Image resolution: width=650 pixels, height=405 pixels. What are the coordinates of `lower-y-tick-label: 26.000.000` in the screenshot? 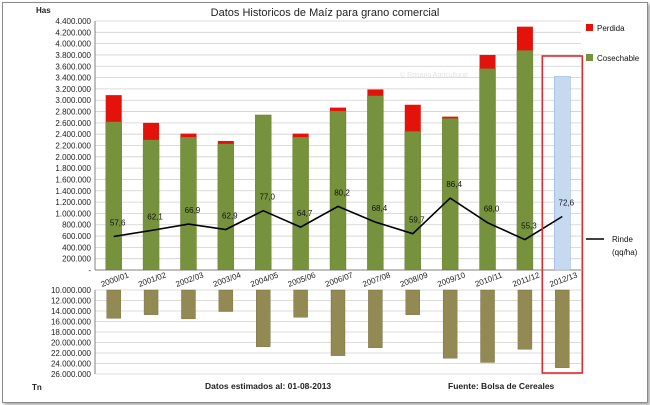 It's located at (71, 374).